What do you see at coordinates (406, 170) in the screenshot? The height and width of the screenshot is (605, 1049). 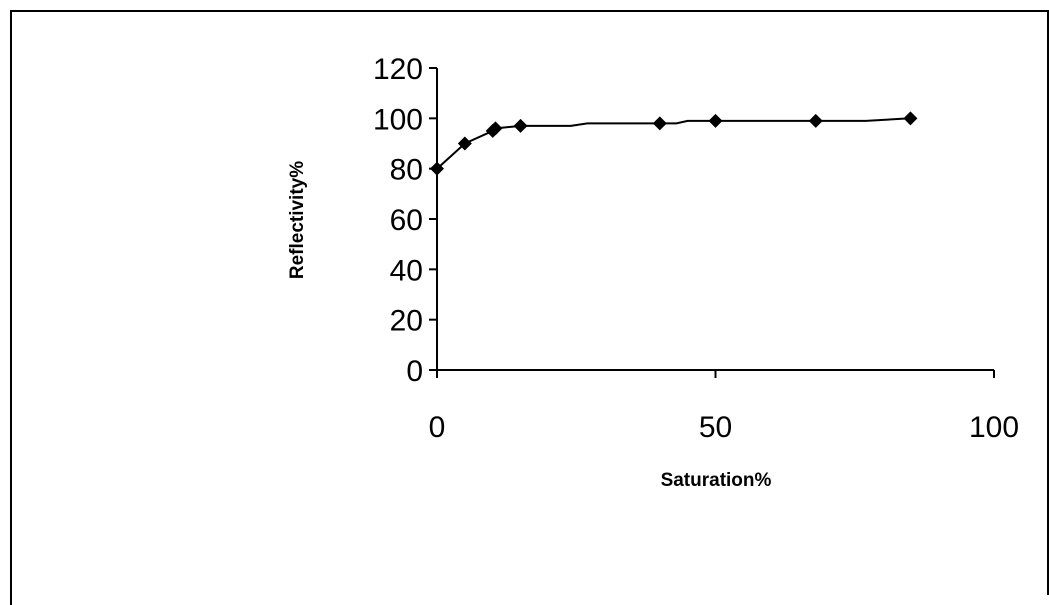 I see `y-tick-label: 80` at bounding box center [406, 170].